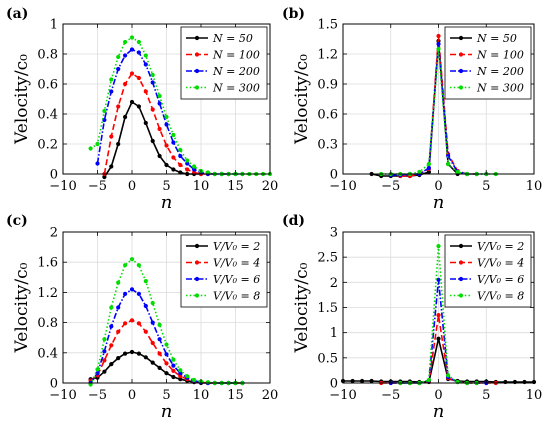  I want to click on legend-entry: N = 300, so click(500, 88).